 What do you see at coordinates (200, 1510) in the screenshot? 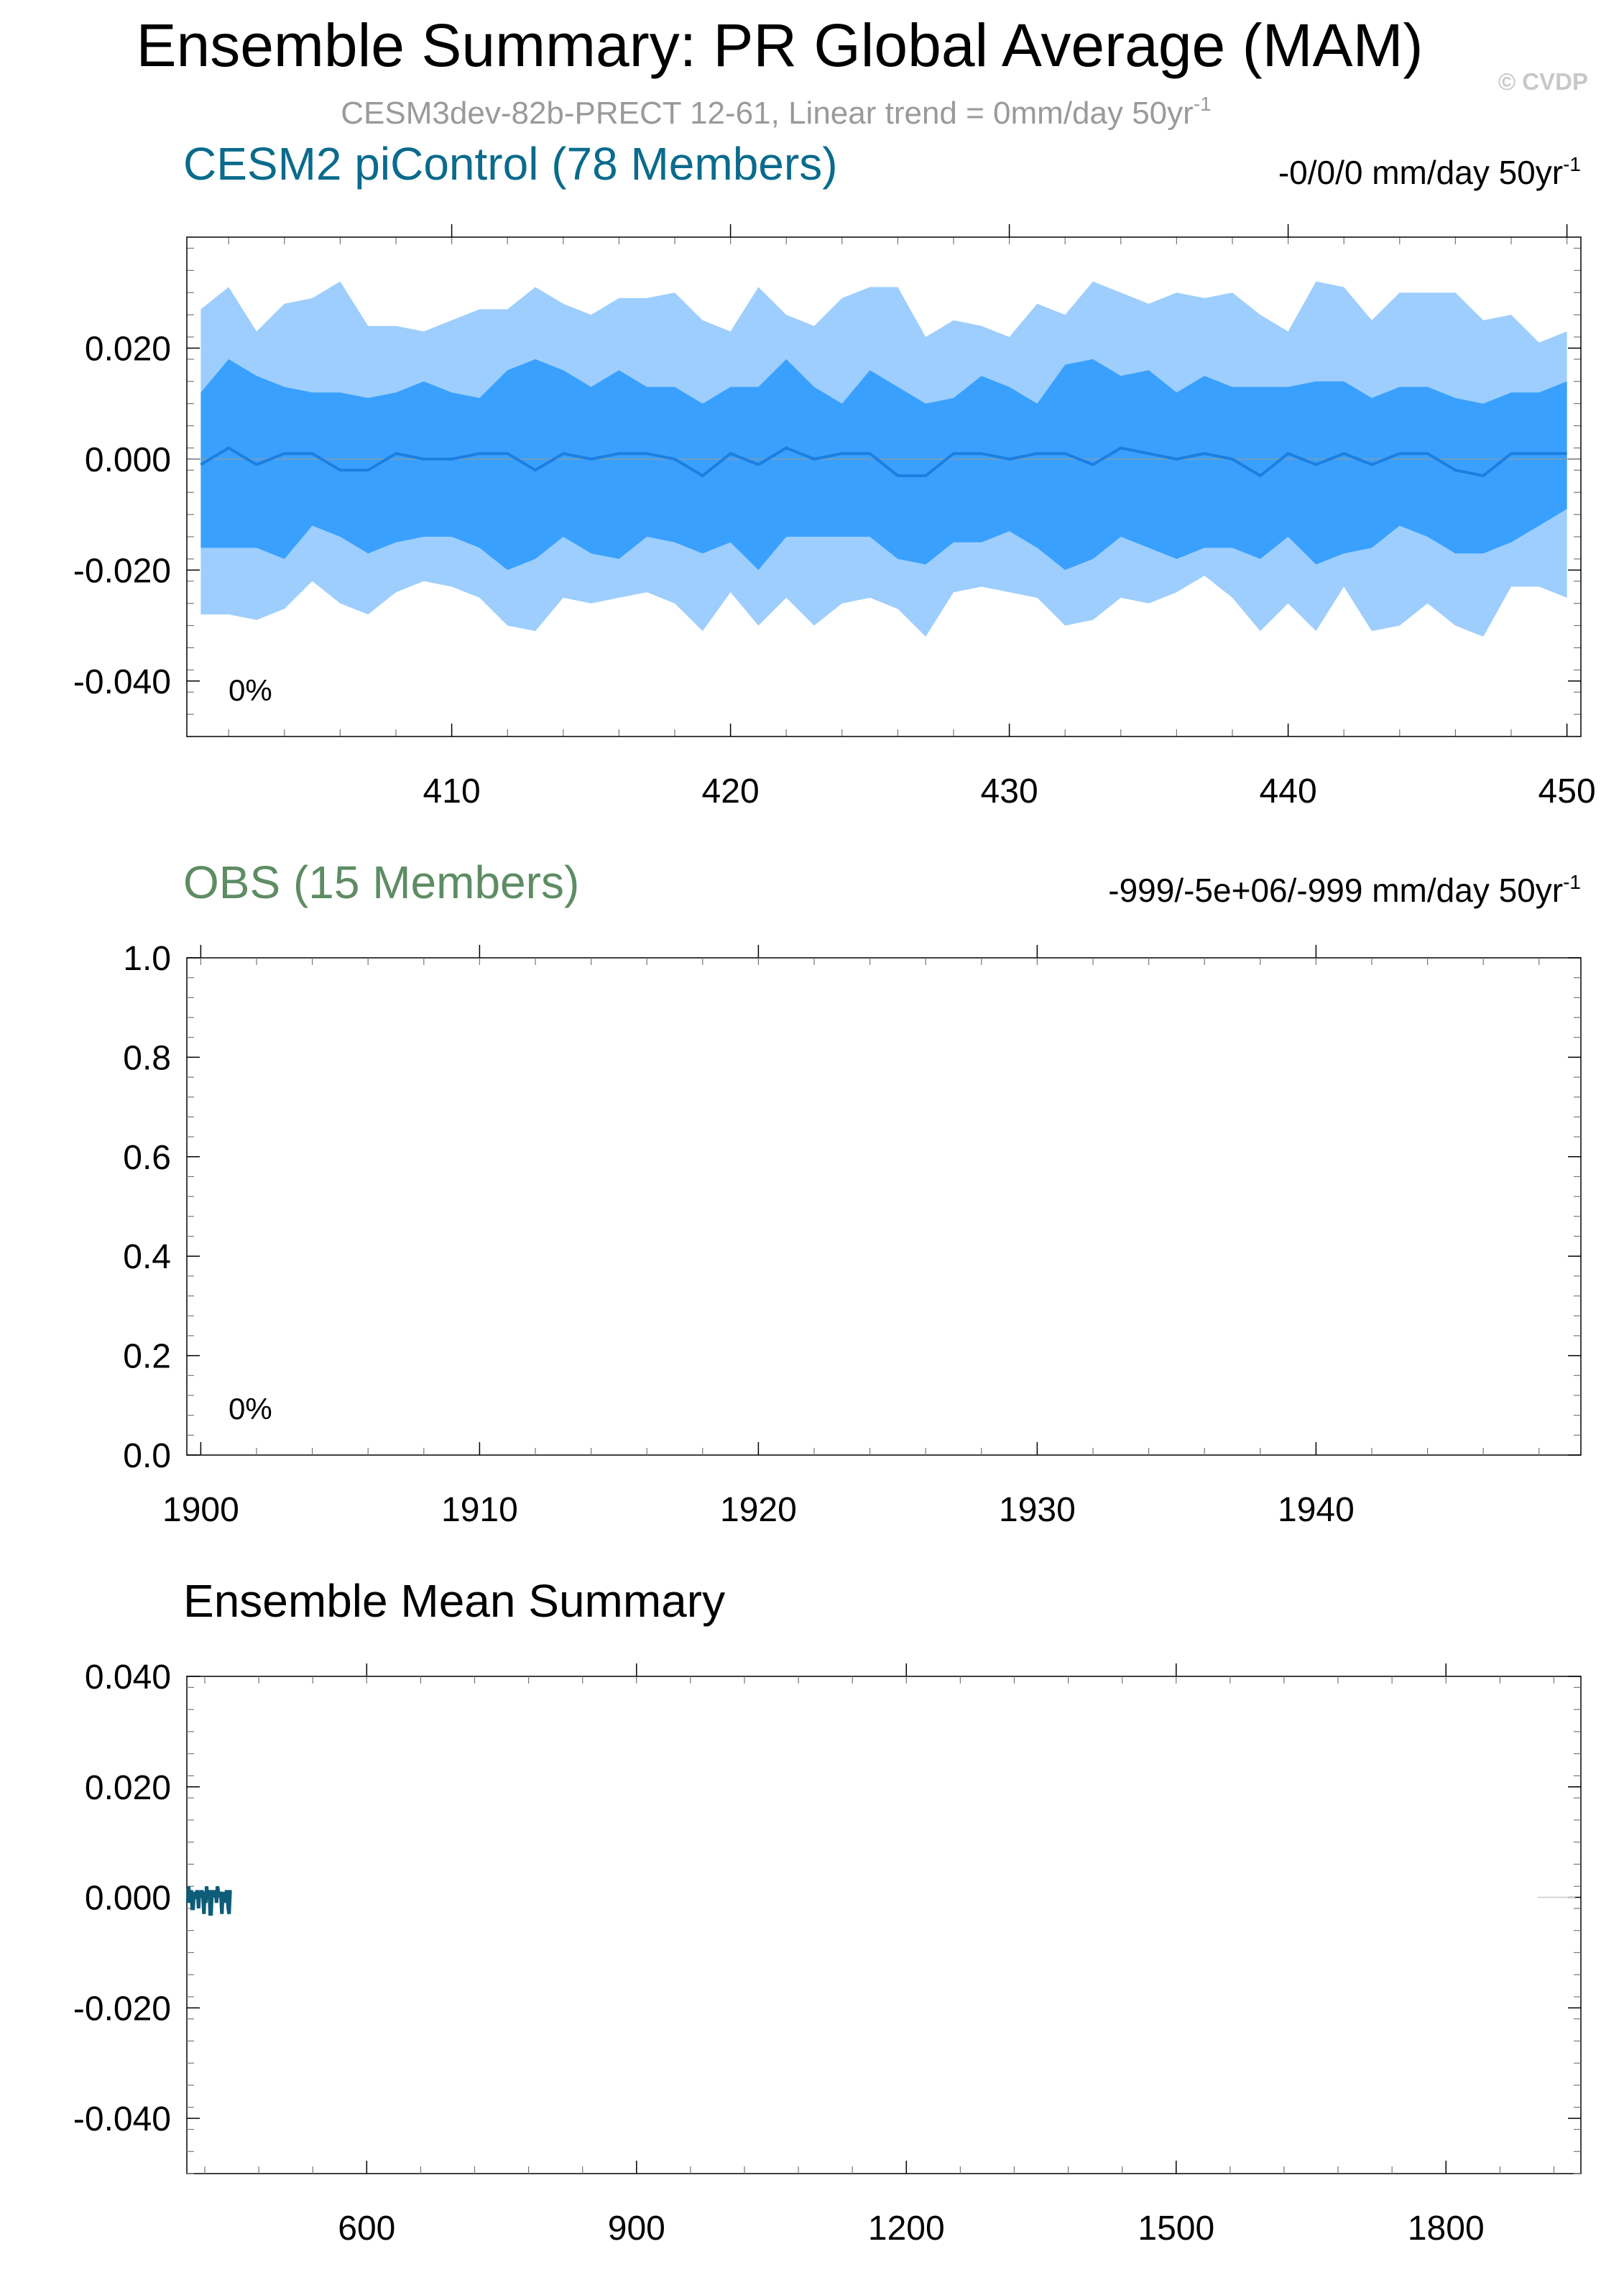
I see `x-tick-label: 1900` at bounding box center [200, 1510].